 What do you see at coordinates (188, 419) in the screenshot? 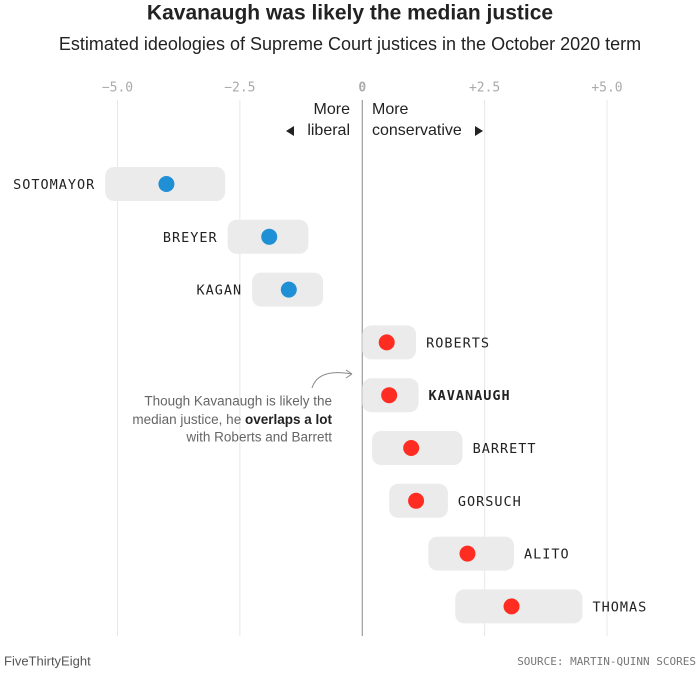
I see `annotation-text: median justice, he` at bounding box center [188, 419].